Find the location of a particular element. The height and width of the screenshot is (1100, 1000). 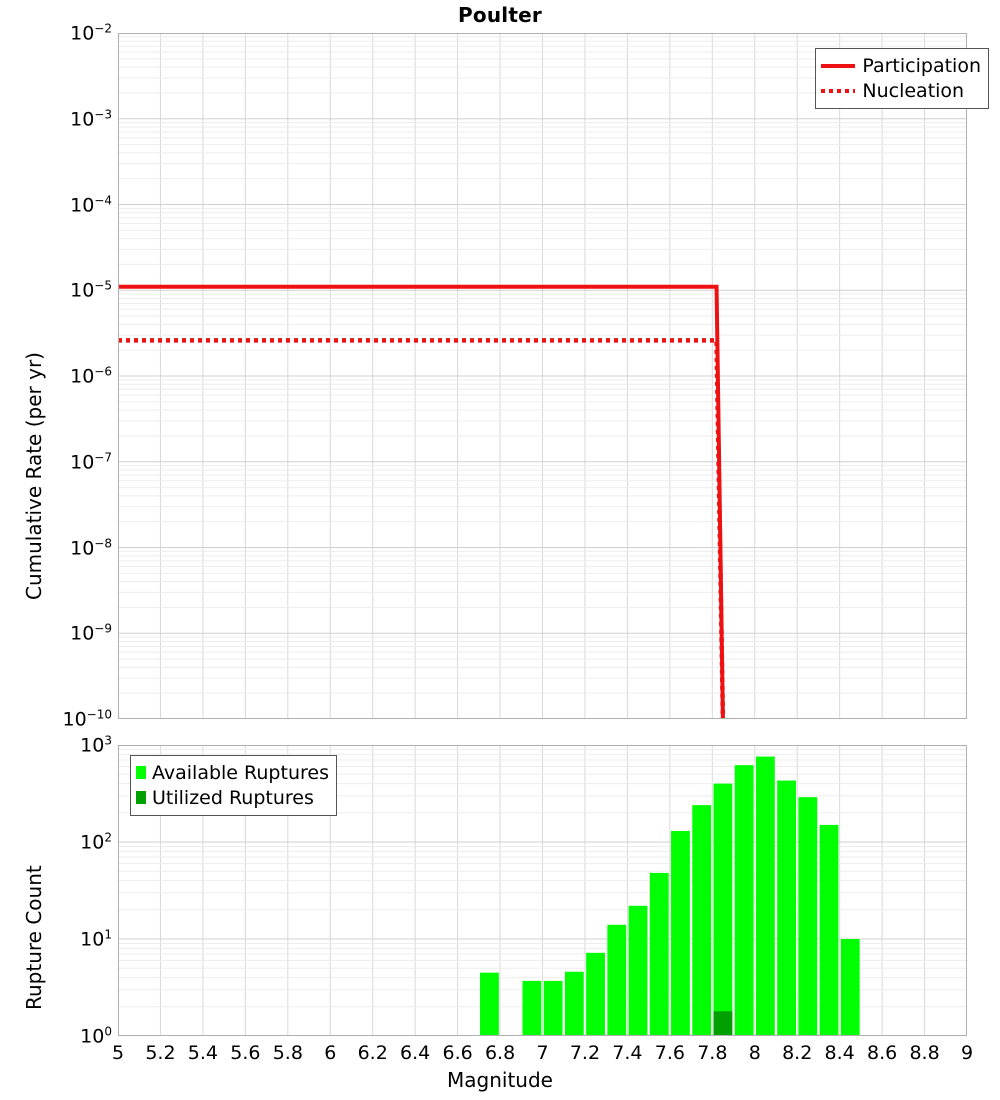

x-tick-label: 5 is located at coordinates (118, 1053).